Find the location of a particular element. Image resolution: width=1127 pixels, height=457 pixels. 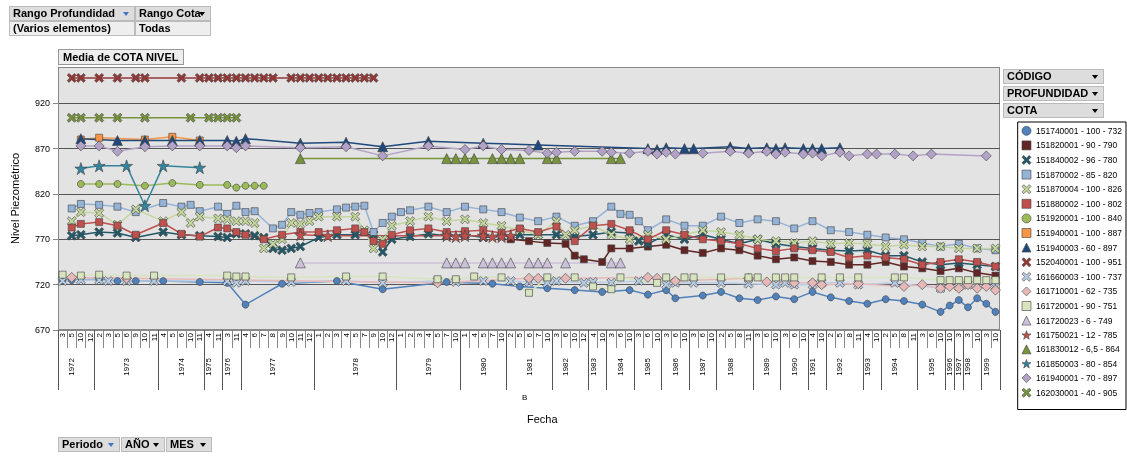

legend-label: 161720023 - 6 - 749 is located at coordinates (1074, 320).